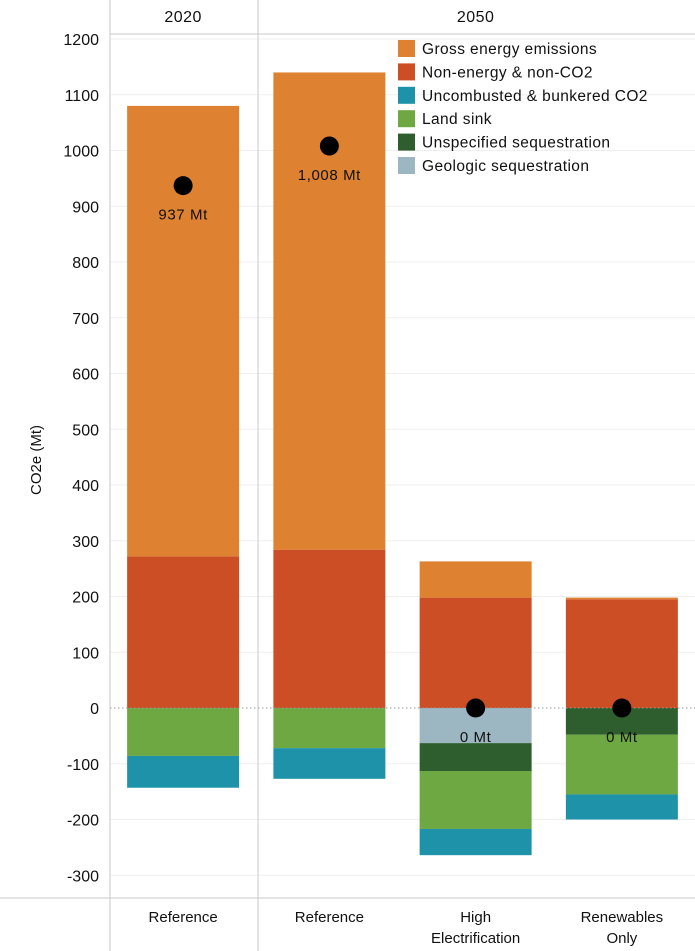 This screenshot has width=695, height=951. Describe the element at coordinates (85, 207) in the screenshot. I see `y-tick-label: 900` at that location.